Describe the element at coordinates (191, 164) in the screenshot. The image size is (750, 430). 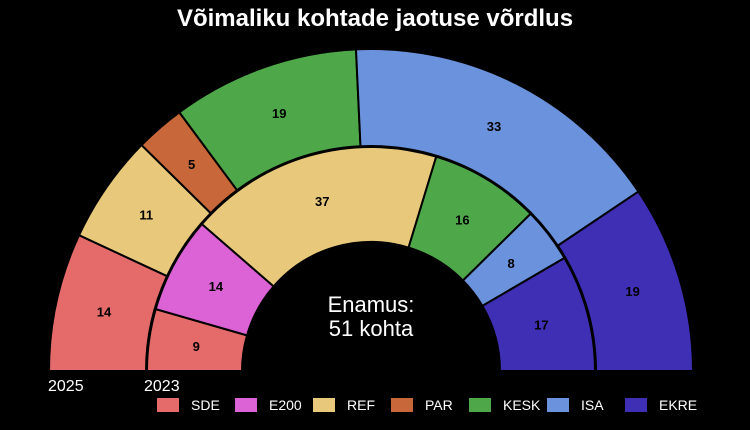
I see `segment-label-2025-par: 5` at that location.